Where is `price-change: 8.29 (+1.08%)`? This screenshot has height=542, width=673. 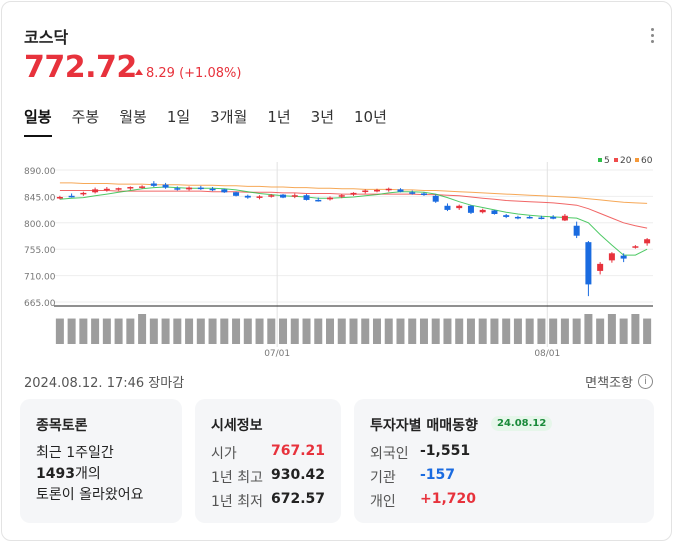 price-change: 8.29 (+1.08%) is located at coordinates (188, 73).